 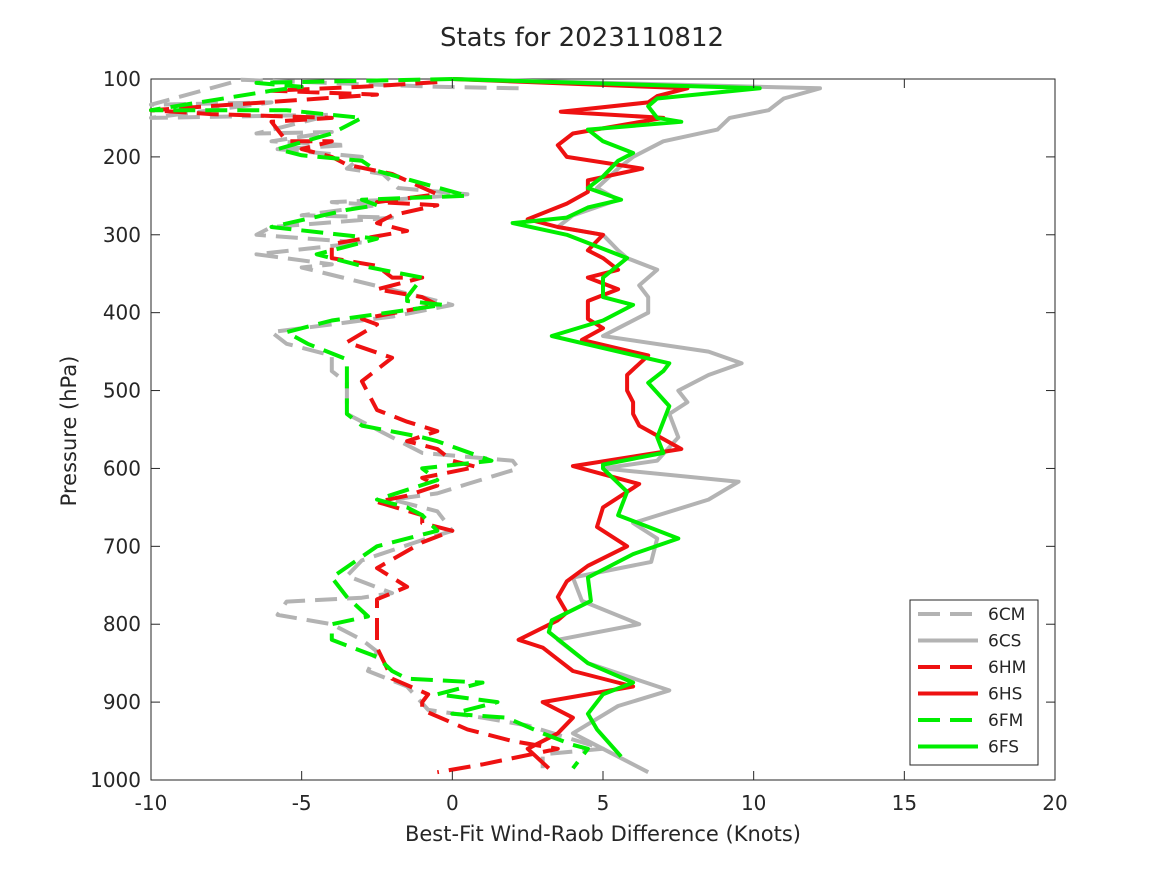 I want to click on legend-label-6cs: 6CS, so click(x=1004, y=642).